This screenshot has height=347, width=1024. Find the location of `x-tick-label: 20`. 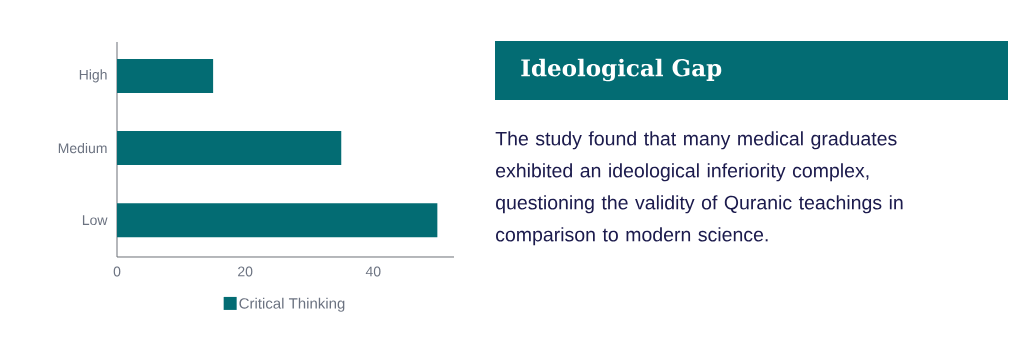

x-tick-label: 20 is located at coordinates (245, 271).